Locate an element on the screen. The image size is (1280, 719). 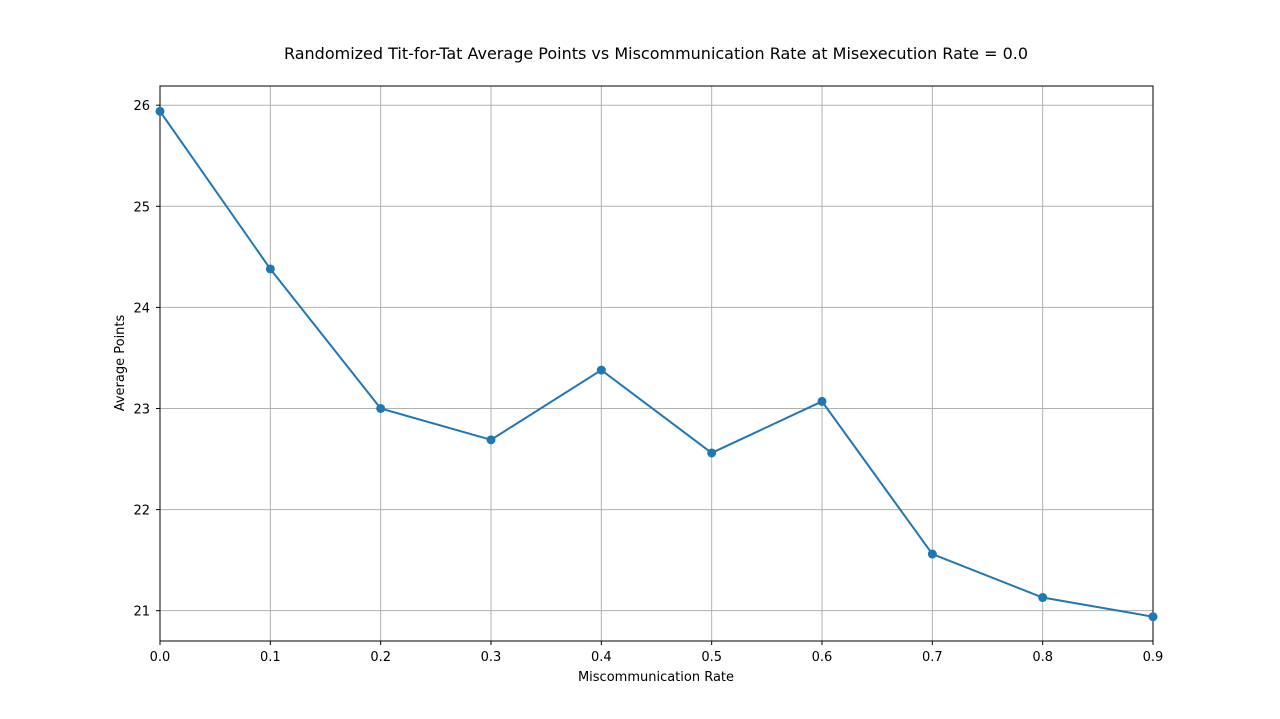
x-tick-label: 0.4 is located at coordinates (601, 657).